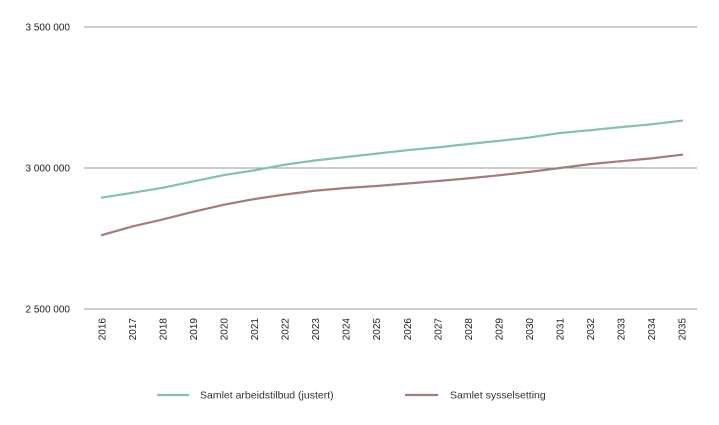 The image size is (719, 425). Describe the element at coordinates (560, 329) in the screenshot. I see `x-tick-label: 2031` at that location.